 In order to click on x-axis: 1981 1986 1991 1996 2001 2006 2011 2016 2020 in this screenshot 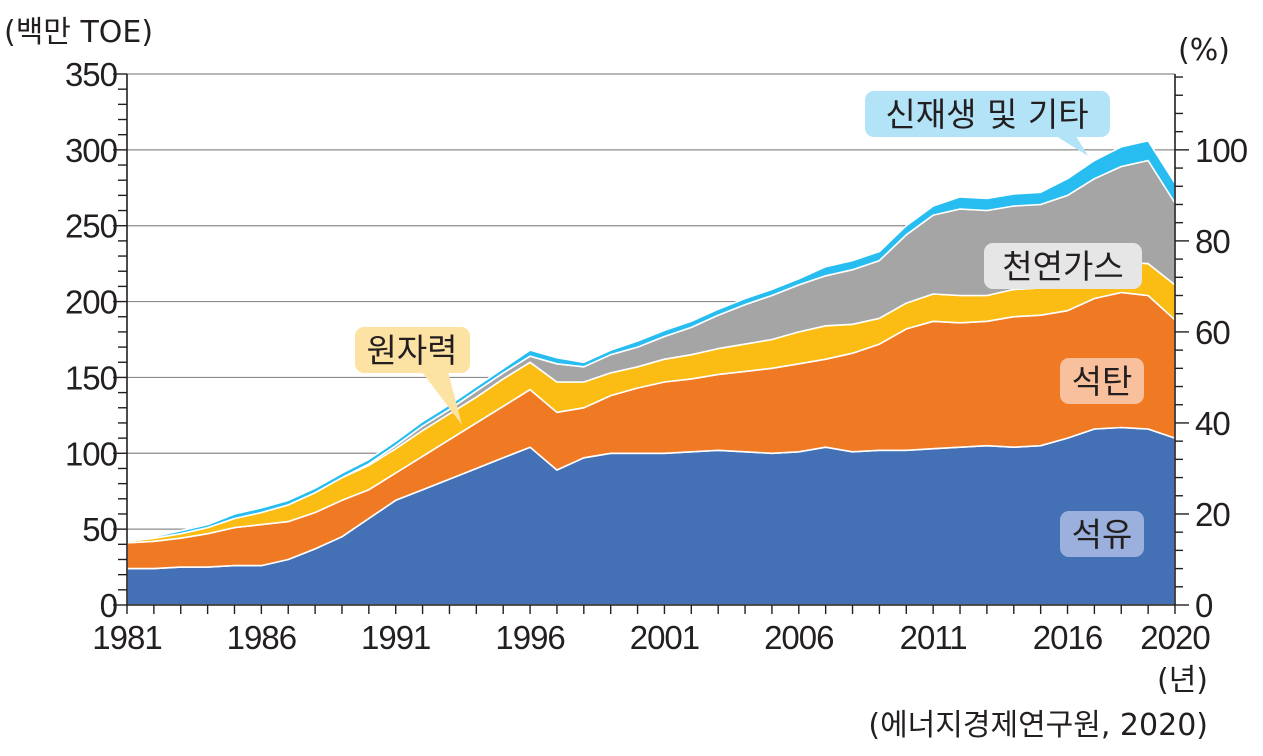, I will do `click(651, 630)`.